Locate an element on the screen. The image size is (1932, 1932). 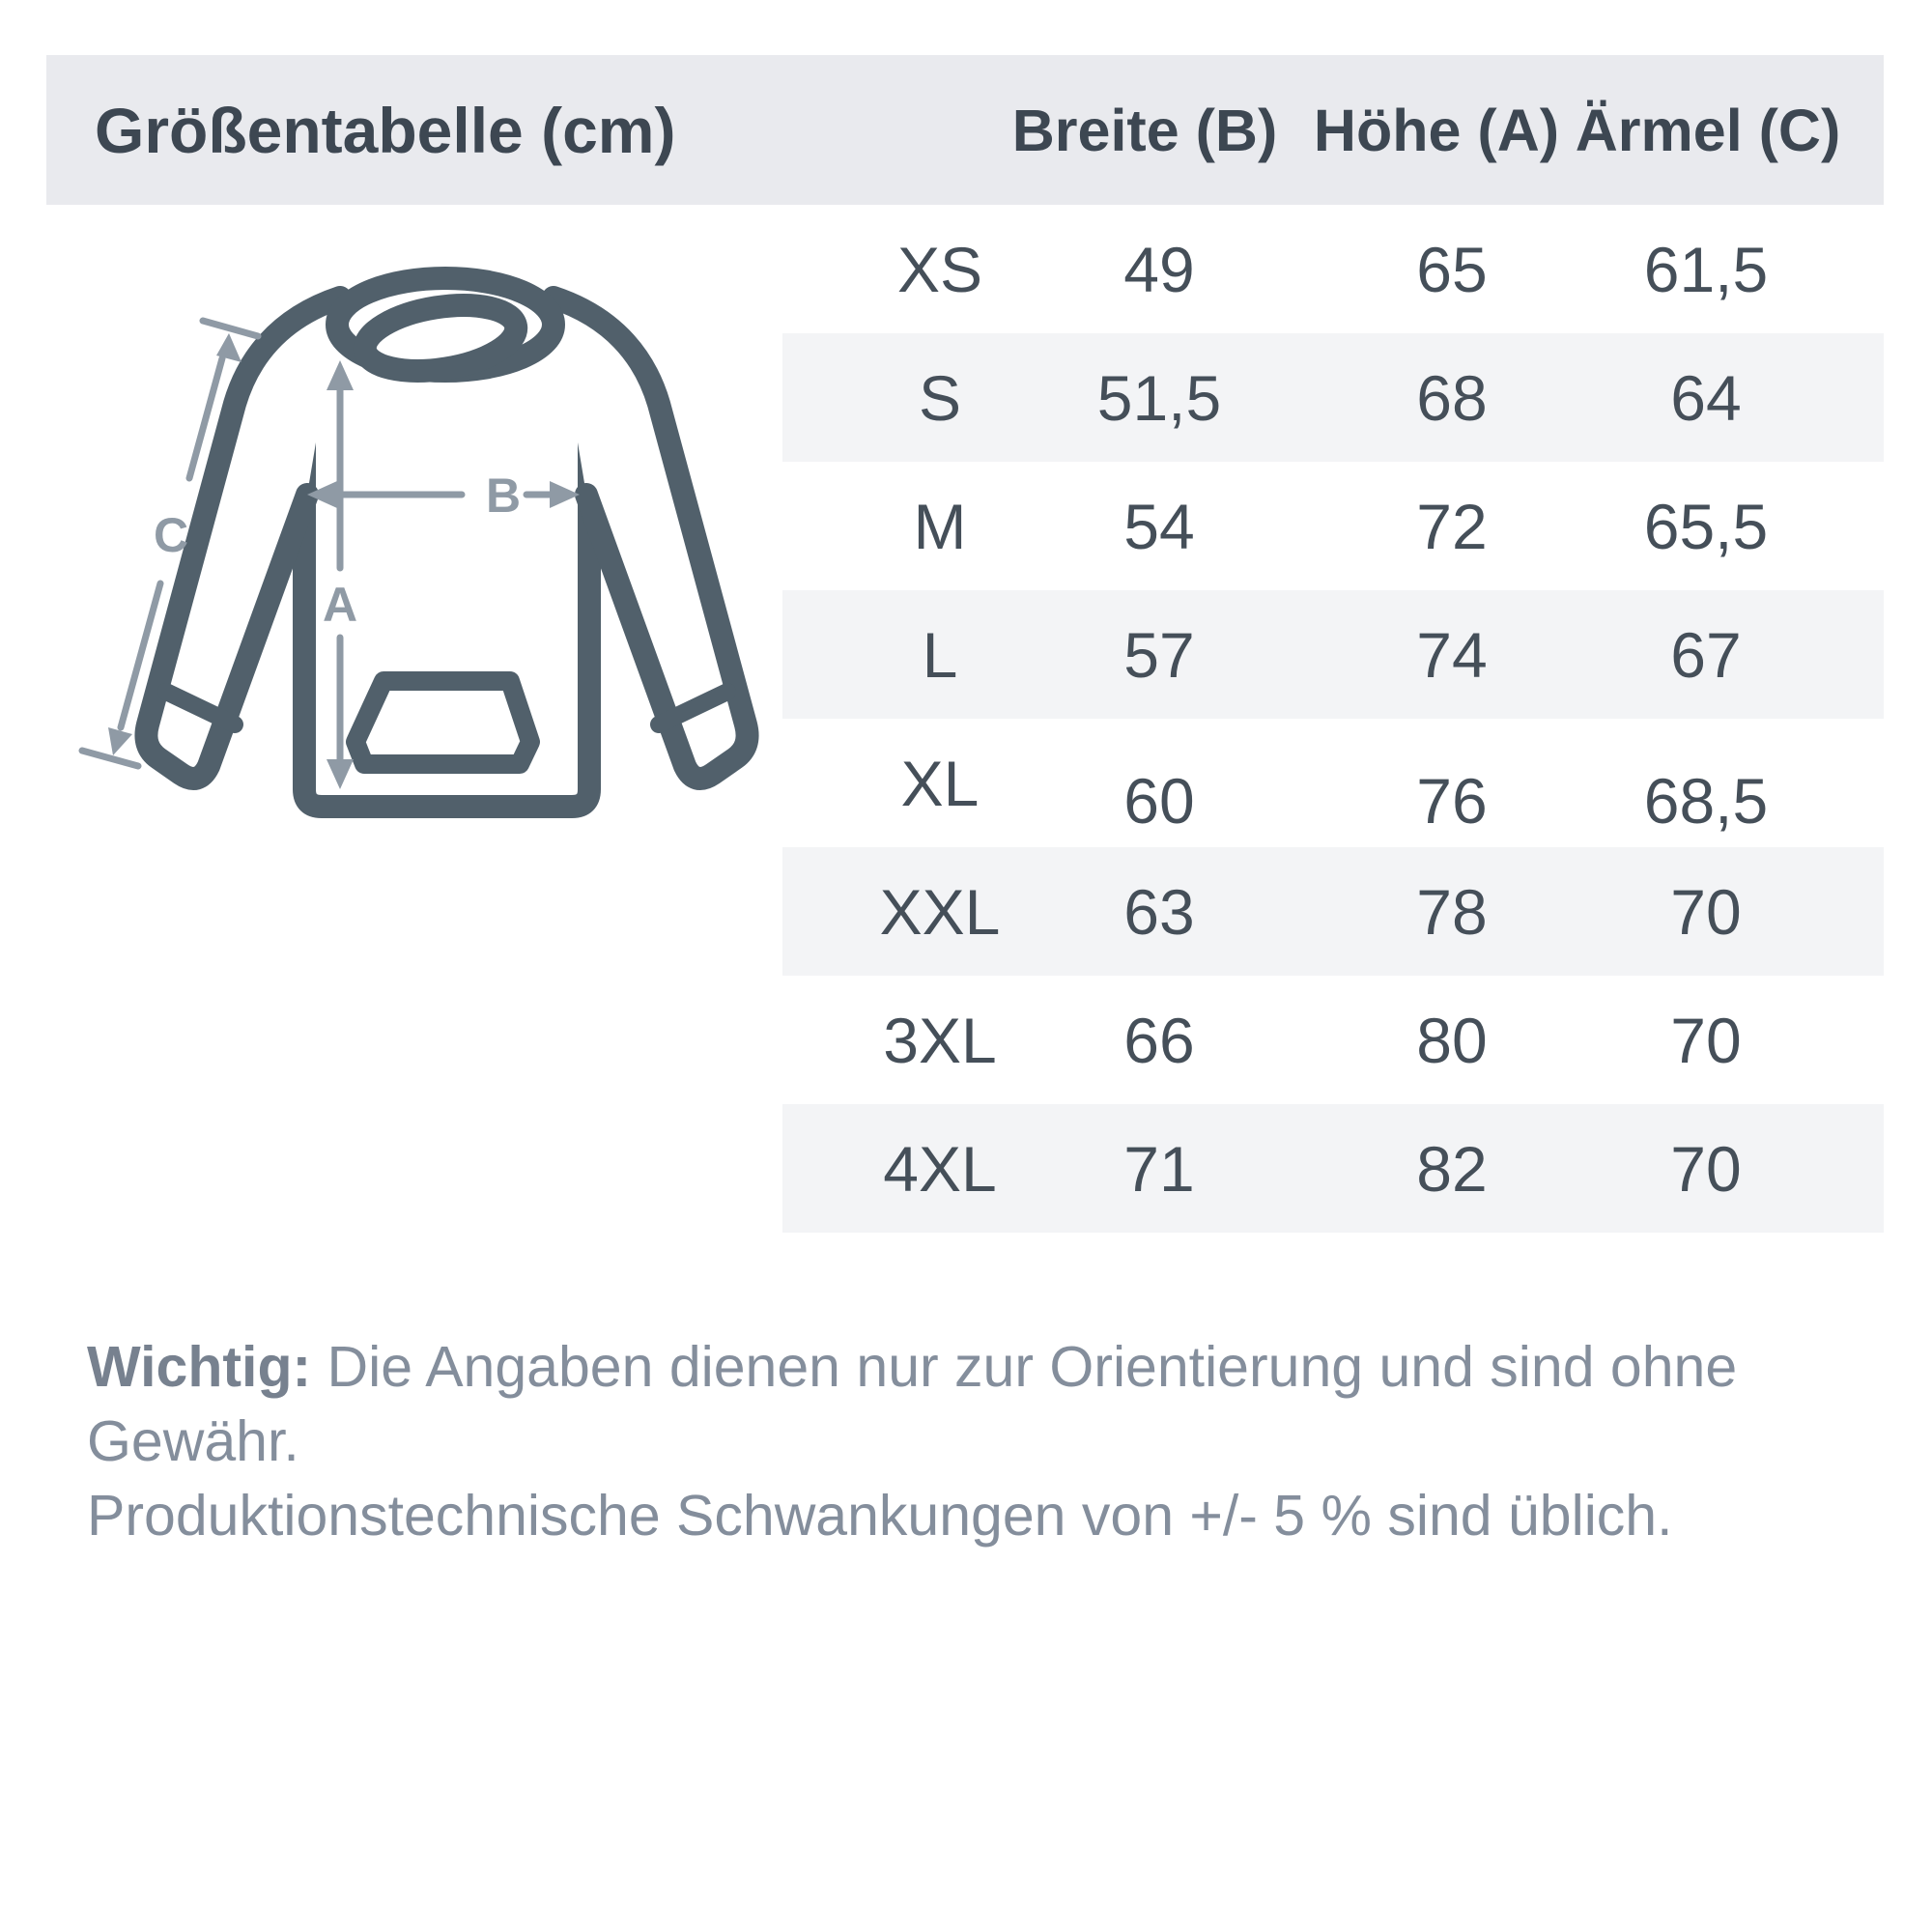
arrow-a-head-up is located at coordinates (340, 375).